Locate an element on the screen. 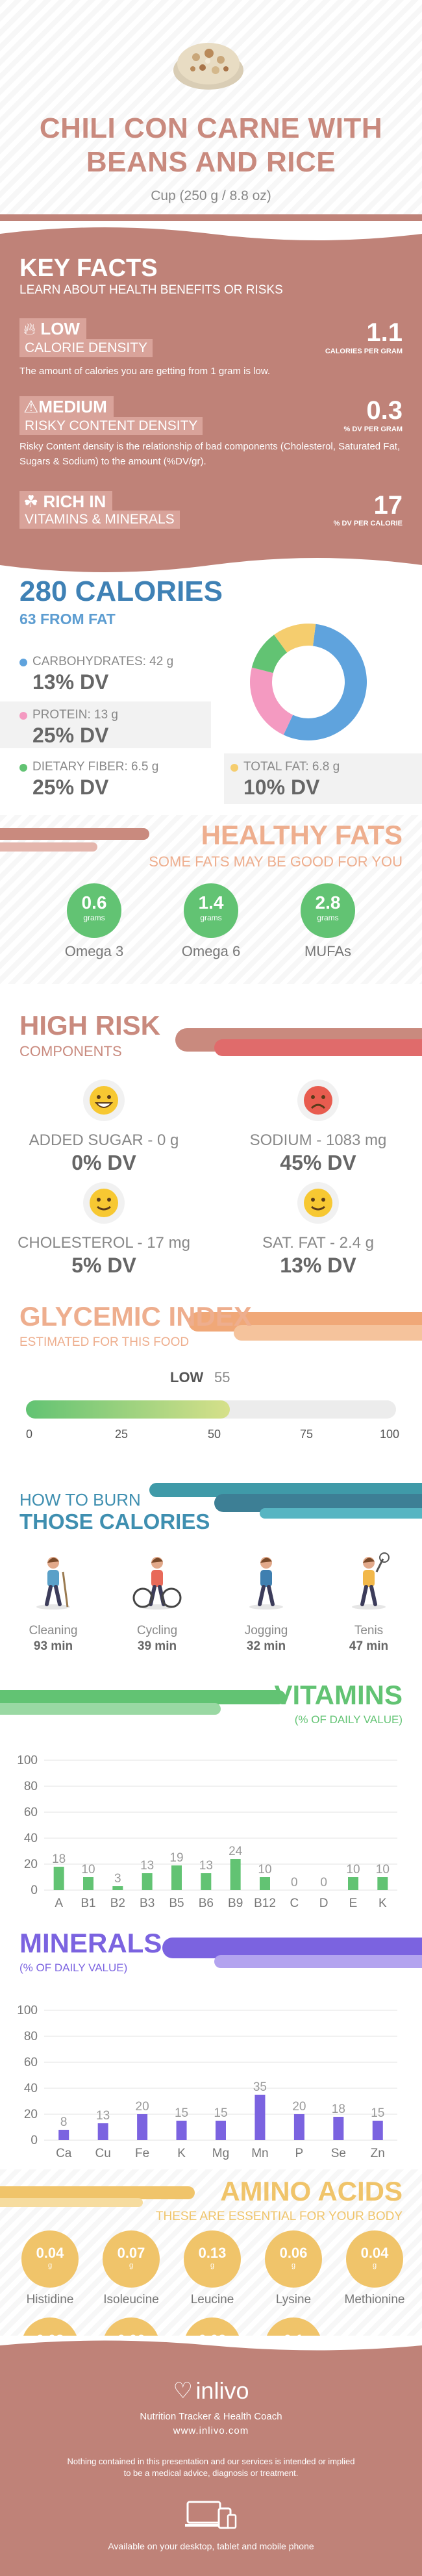 The width and height of the screenshot is (422, 2576). calories-from-fat: 63 FROM FAT is located at coordinates (67, 619).